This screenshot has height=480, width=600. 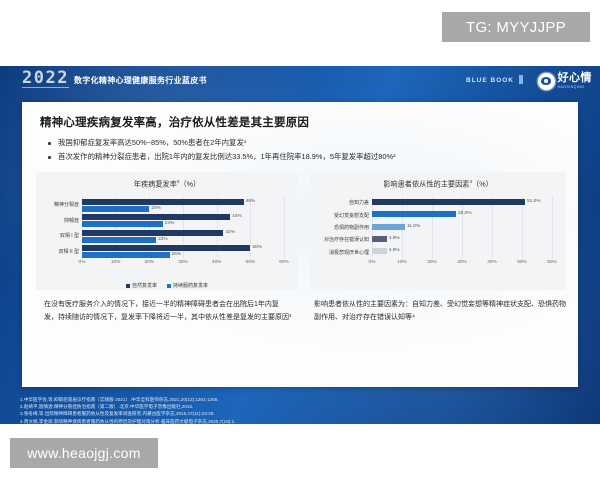 What do you see at coordinates (465, 214) in the screenshot?
I see `bar-value-label: 28.0%` at bounding box center [465, 214].